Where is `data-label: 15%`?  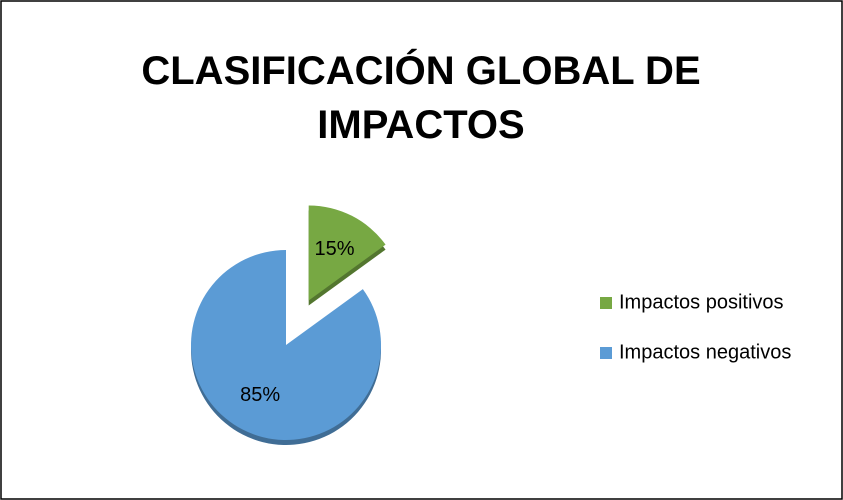 data-label: 15% is located at coordinates (335, 249).